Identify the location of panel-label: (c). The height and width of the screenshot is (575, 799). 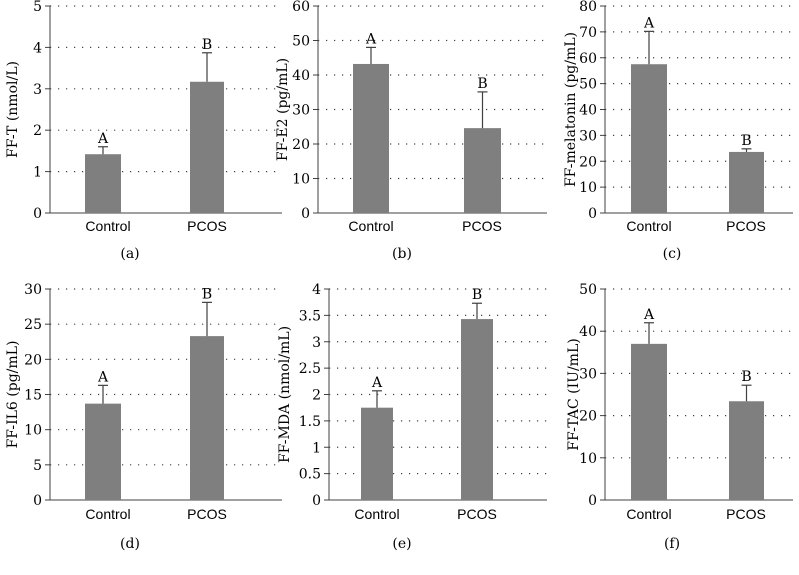
(672, 254).